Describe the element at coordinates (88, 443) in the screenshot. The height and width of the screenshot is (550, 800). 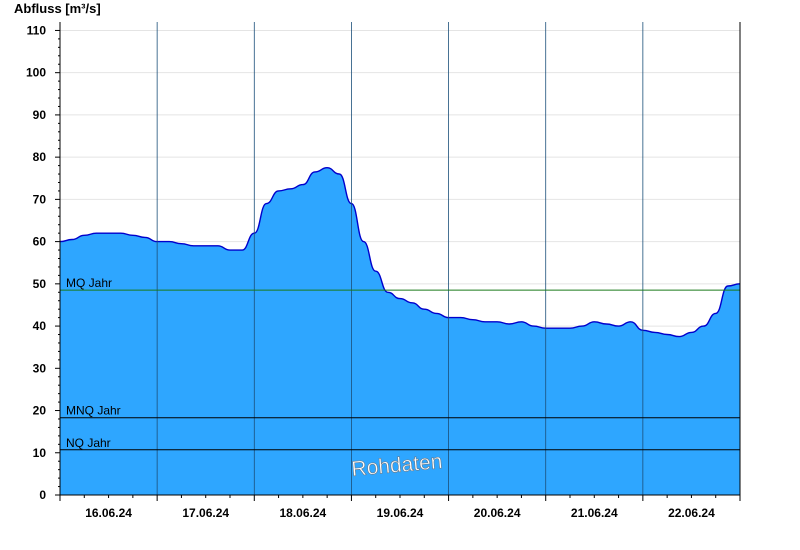
I see `reference-line-label: NQ Jahr` at that location.